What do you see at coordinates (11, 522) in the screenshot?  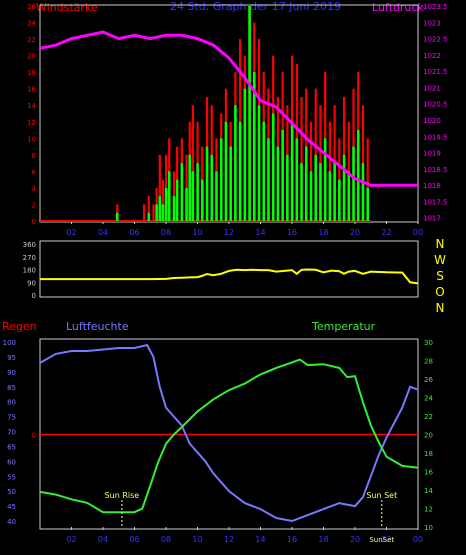 I see `humidity-axis-tick: 40` at bounding box center [11, 522].